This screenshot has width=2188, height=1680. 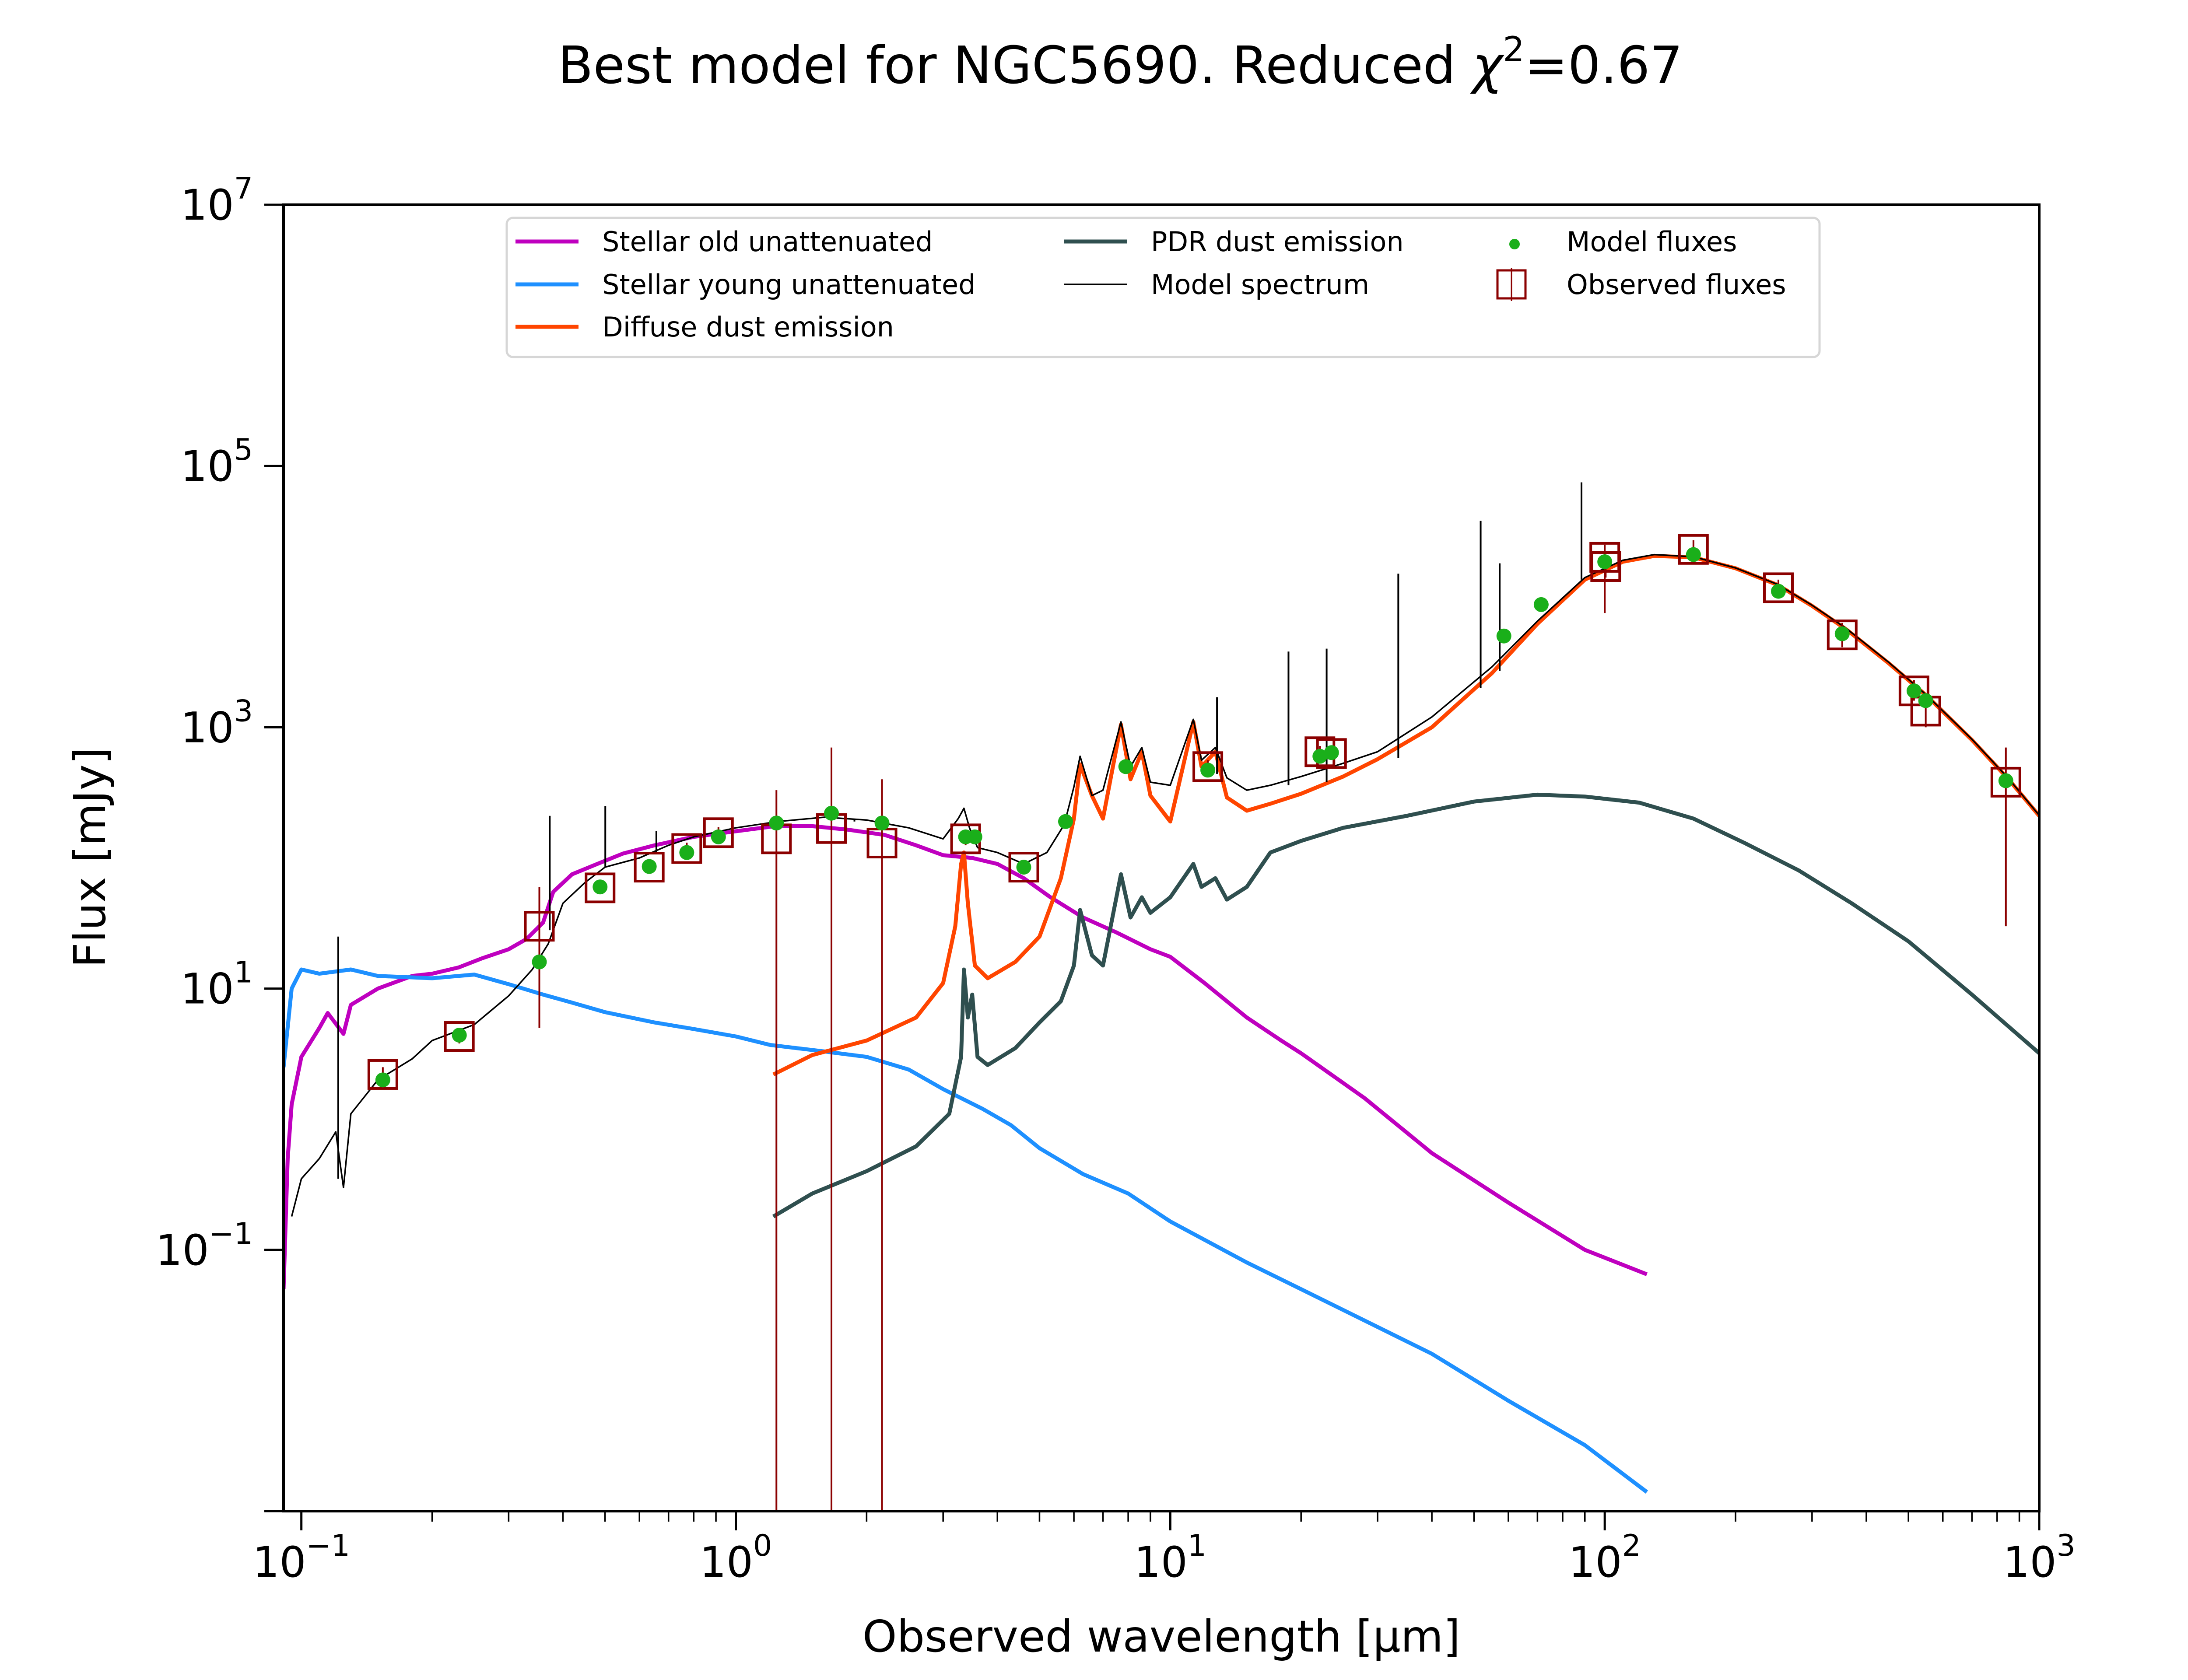 What do you see at coordinates (736, 1558) in the screenshot?
I see `x-tick-label: 10⁰` at bounding box center [736, 1558].